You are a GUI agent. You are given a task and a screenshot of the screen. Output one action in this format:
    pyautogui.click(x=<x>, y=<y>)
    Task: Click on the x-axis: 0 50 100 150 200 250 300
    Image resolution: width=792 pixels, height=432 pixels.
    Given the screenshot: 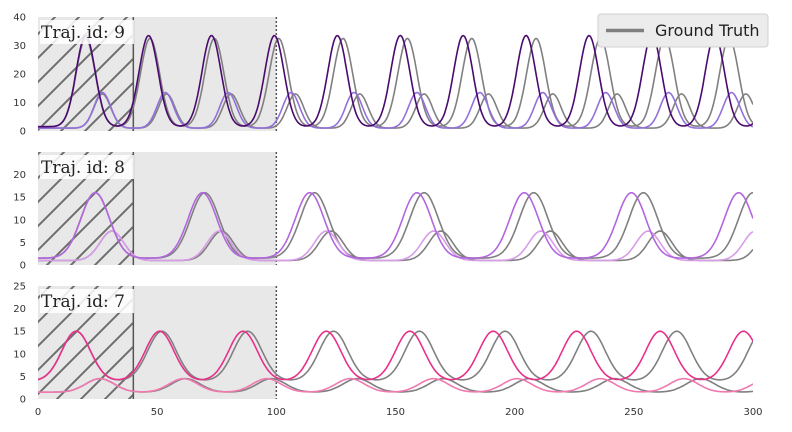 What is the action you would take?
    pyautogui.click(x=399, y=412)
    